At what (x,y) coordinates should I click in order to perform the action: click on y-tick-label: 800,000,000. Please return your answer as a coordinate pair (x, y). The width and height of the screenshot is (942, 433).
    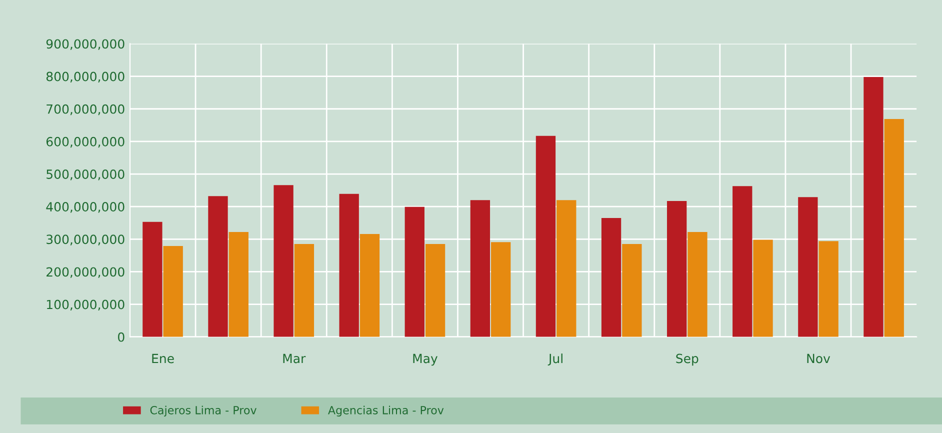
    Looking at the image, I should click on (85, 77).